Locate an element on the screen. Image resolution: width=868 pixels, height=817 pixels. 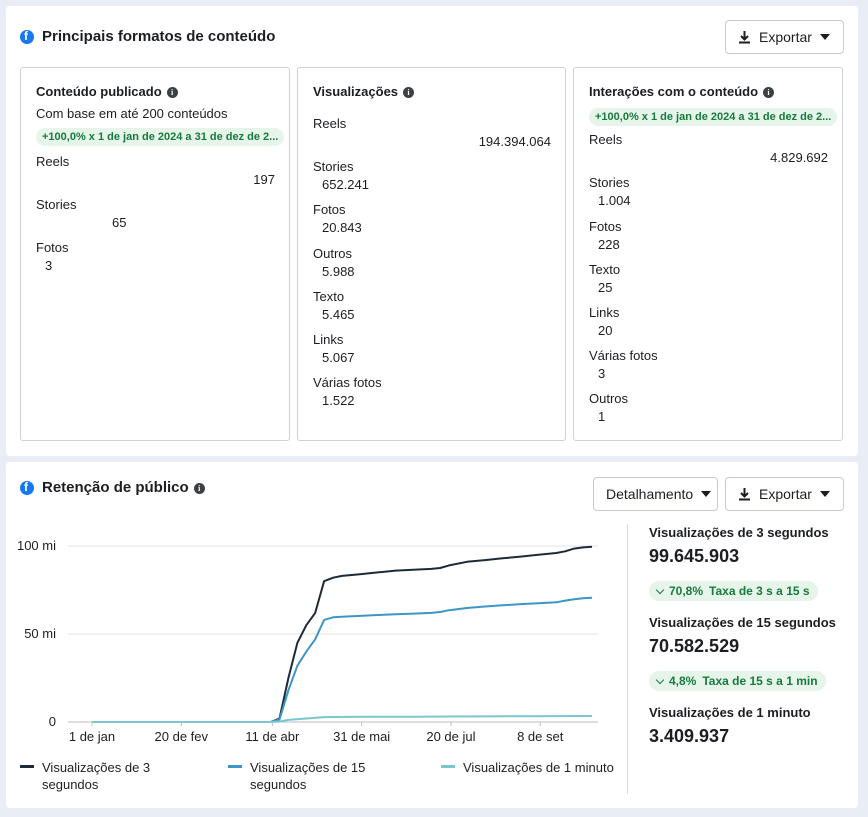
x-tick-label: 20 de fev is located at coordinates (182, 736).